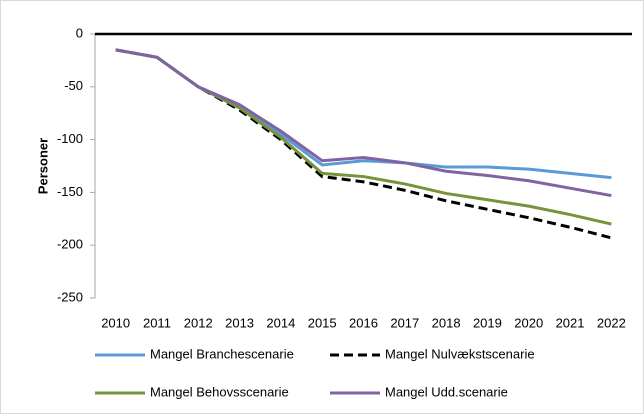  Describe the element at coordinates (157, 322) in the screenshot. I see `x-tick-label: 2011` at that location.